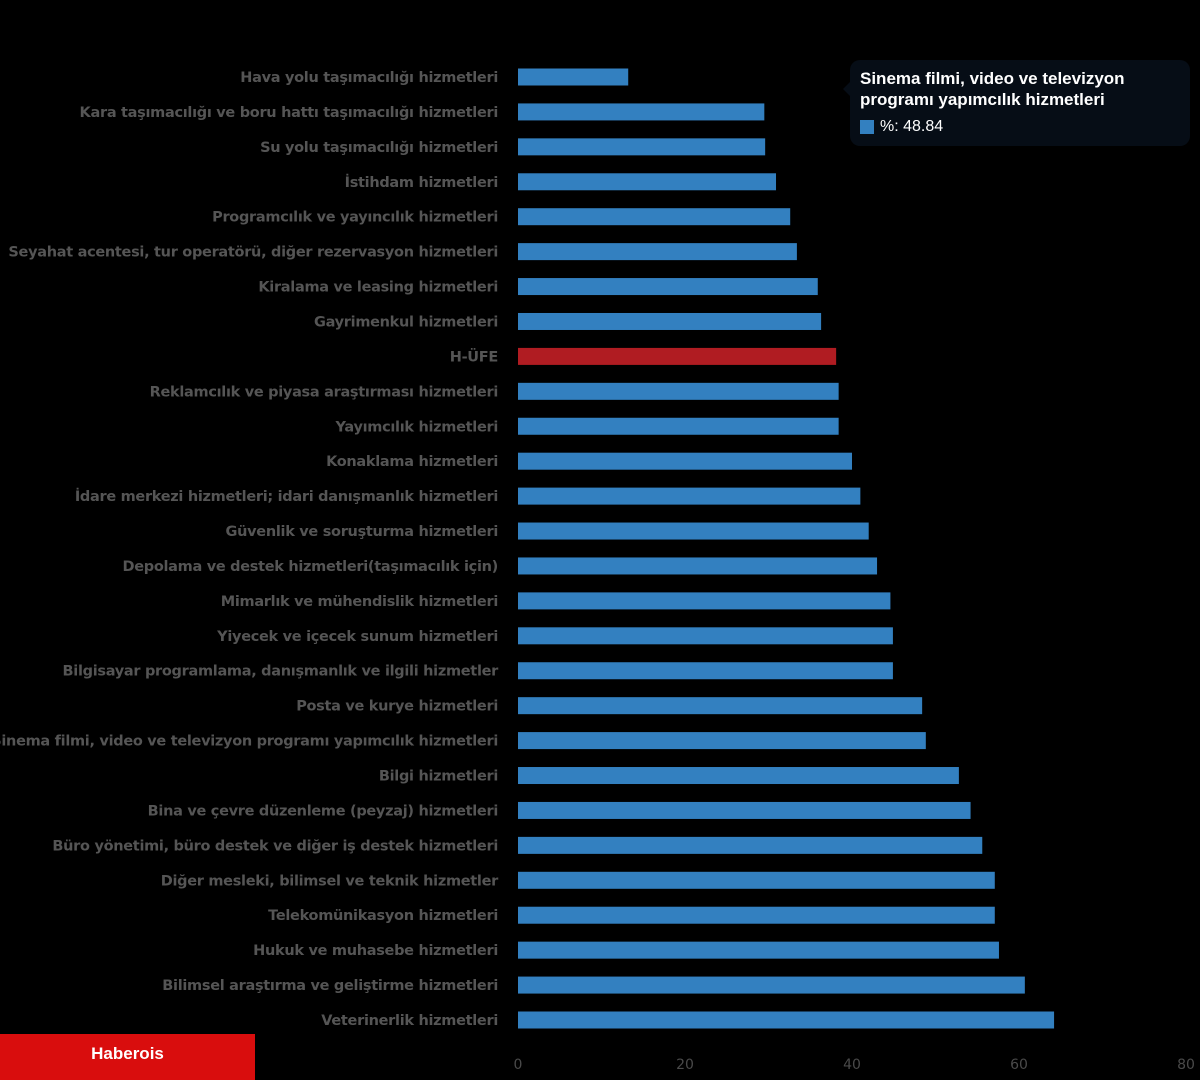 The image size is (1200, 1080). I want to click on category-label: Telekomünikasyon hizmetleri, so click(383, 916).